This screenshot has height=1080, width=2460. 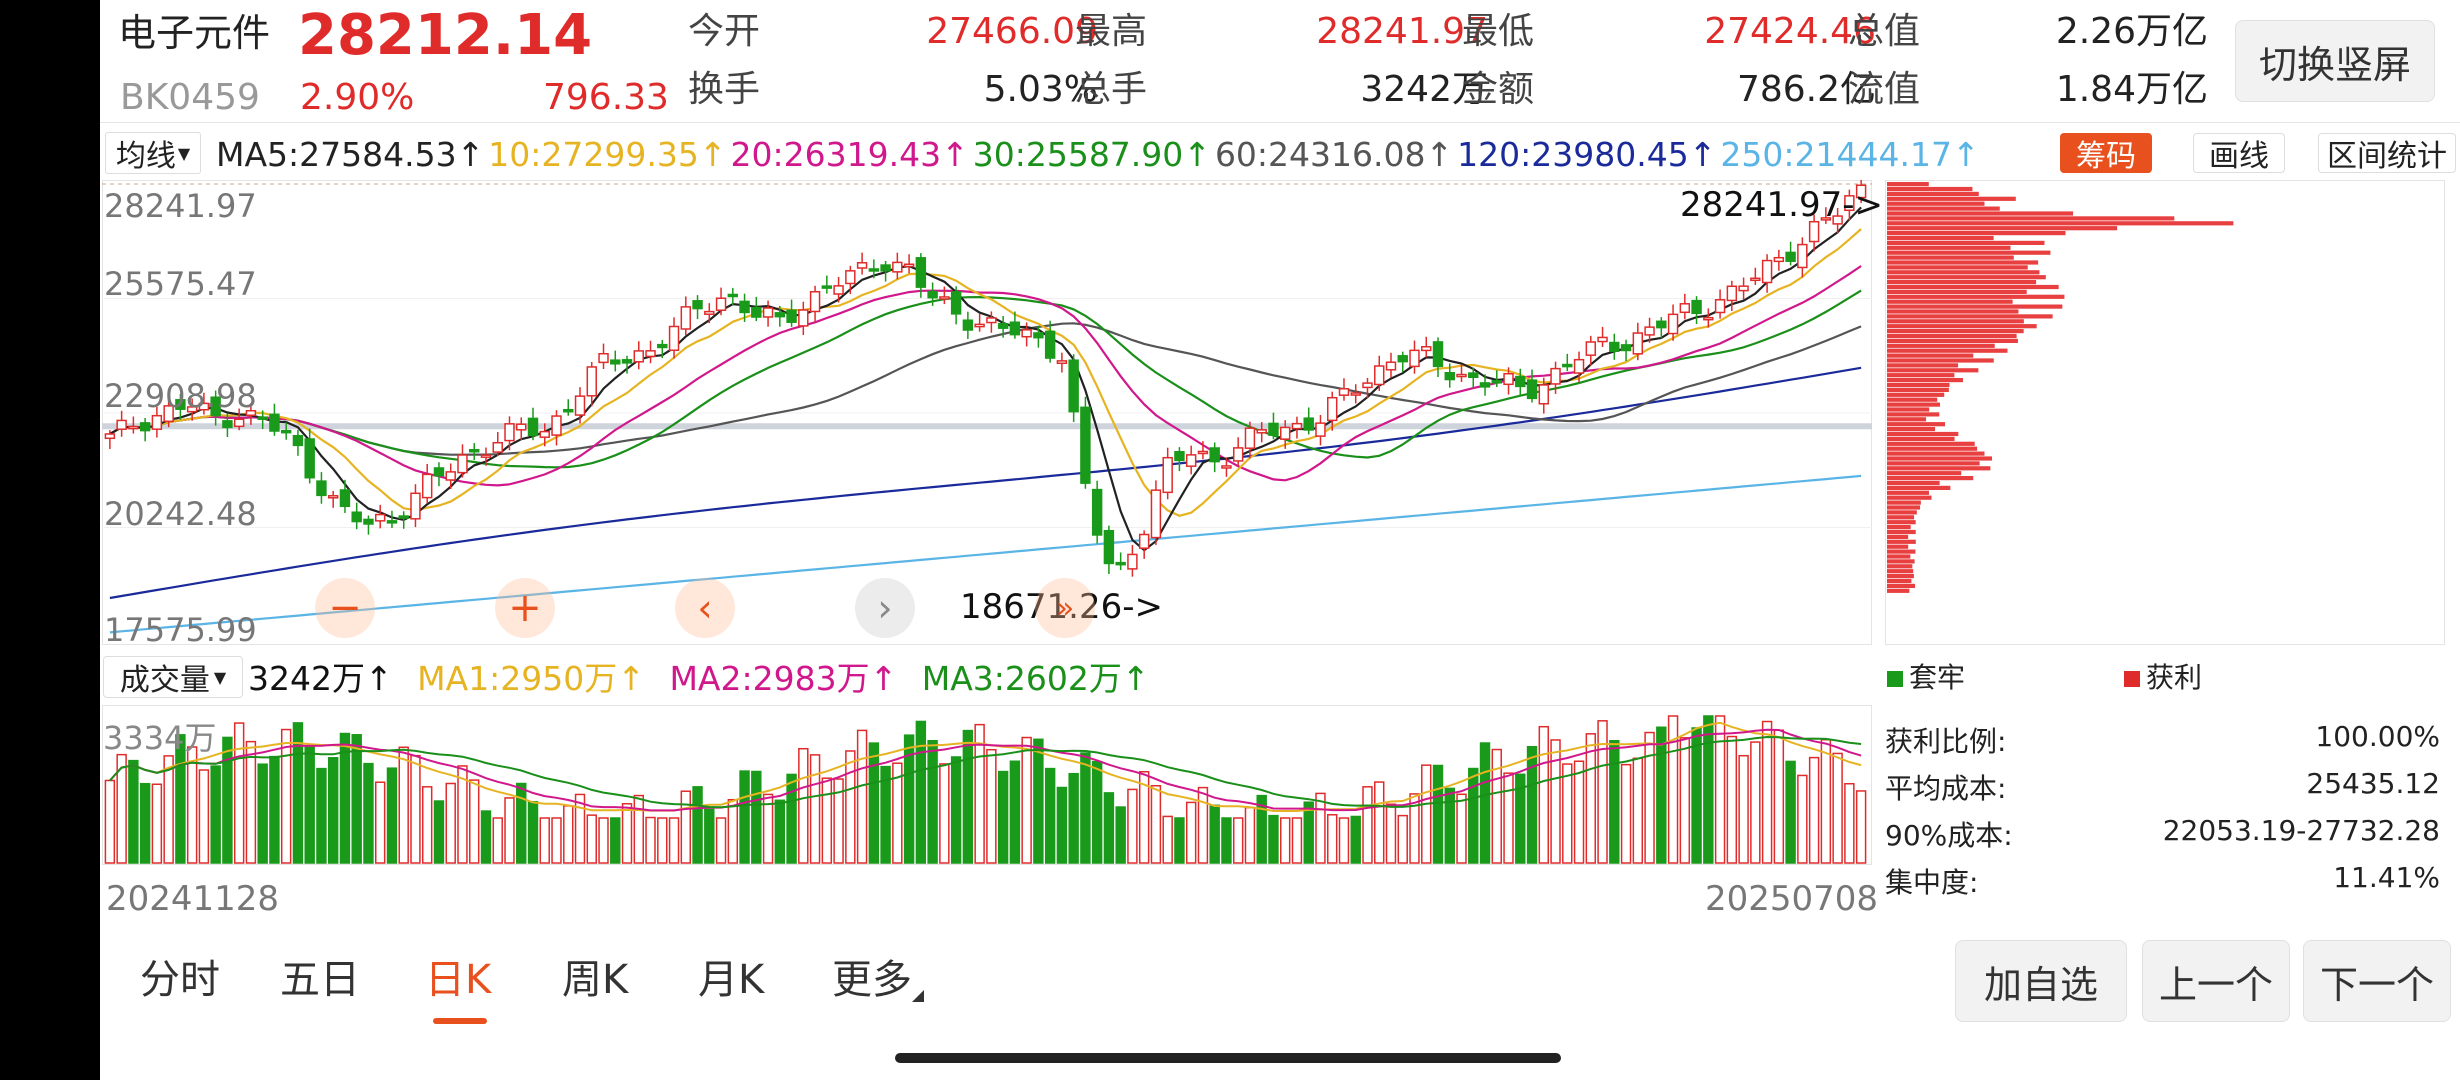 What do you see at coordinates (460, 1021) in the screenshot?
I see `active-tab-underline` at bounding box center [460, 1021].